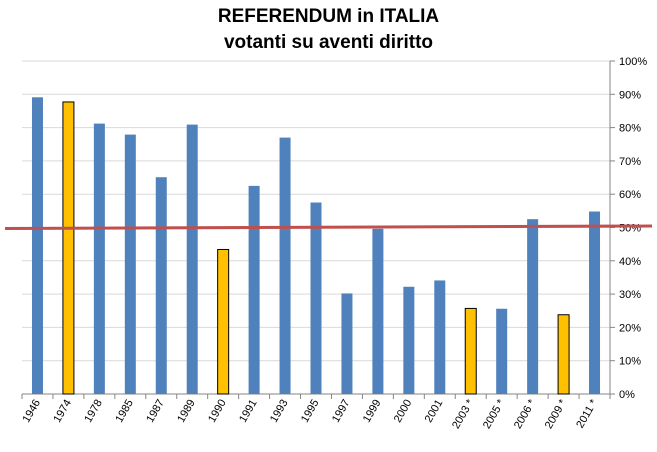 The width and height of the screenshot is (657, 452). Describe the element at coordinates (494, 414) in the screenshot. I see `x-tick-label: 2005 *` at that location.